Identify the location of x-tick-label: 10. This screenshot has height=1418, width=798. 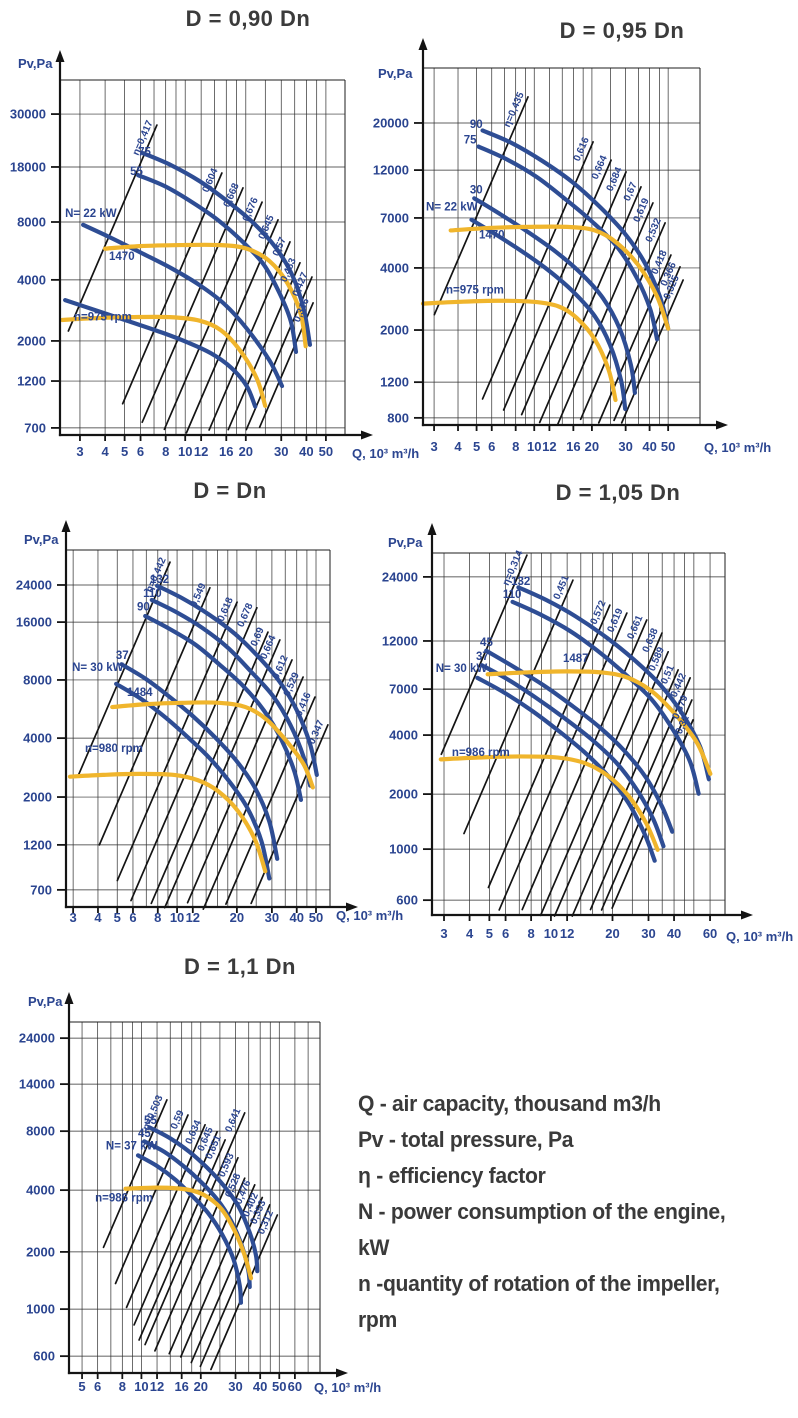
(534, 446).